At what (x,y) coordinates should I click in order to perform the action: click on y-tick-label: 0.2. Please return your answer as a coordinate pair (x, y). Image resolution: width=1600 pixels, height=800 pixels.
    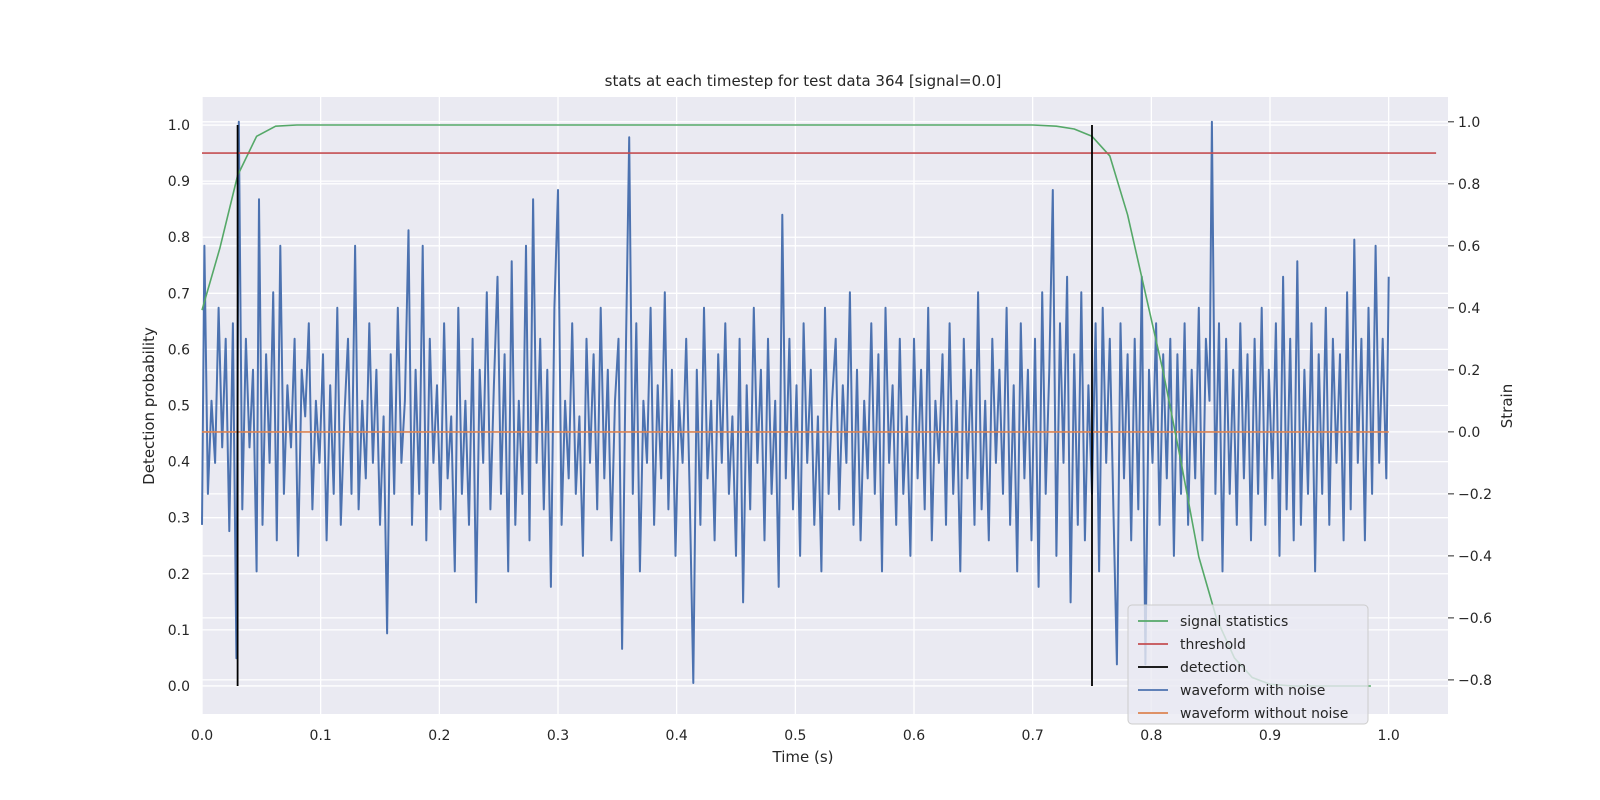
    Looking at the image, I should click on (179, 575).